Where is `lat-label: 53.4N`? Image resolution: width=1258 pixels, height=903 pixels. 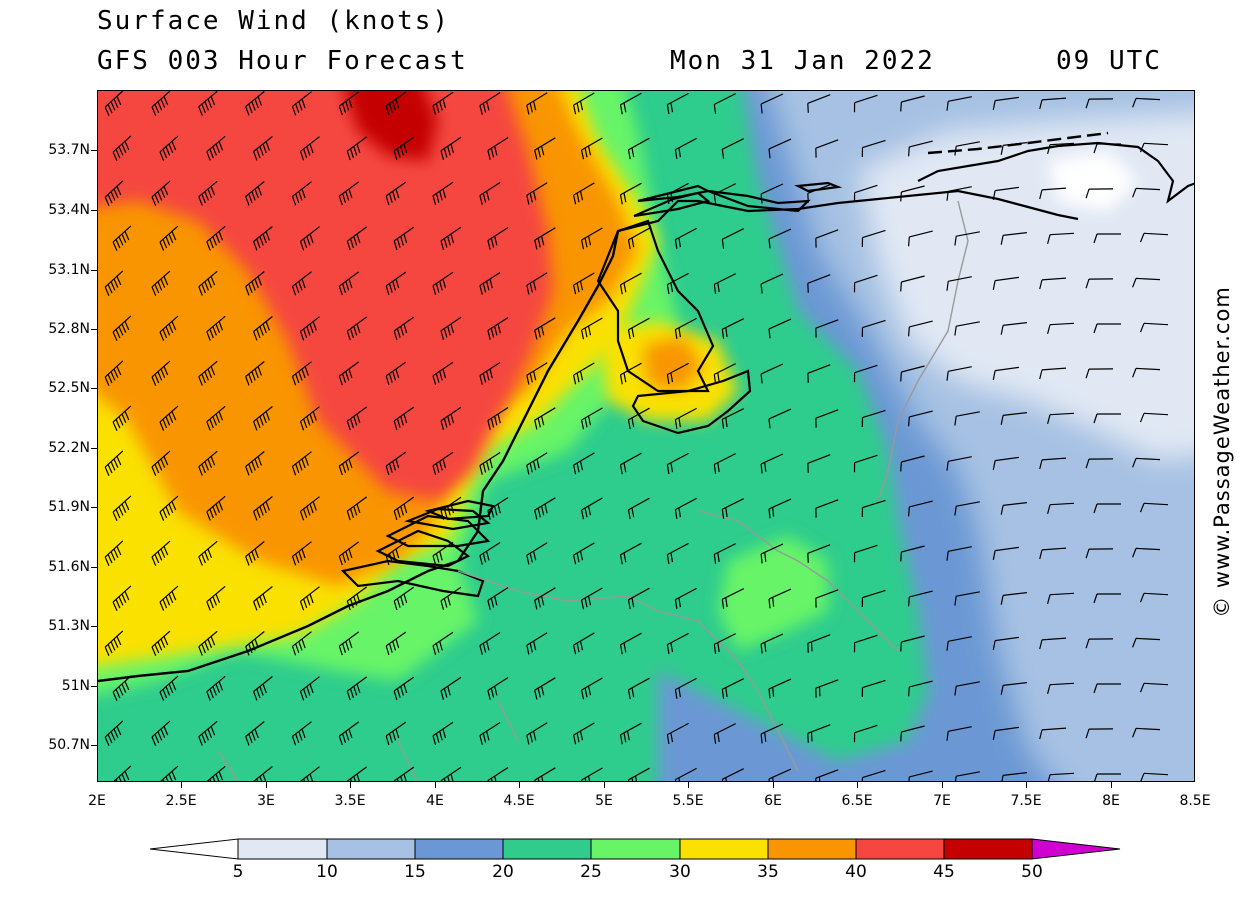
lat-label: 53.4N is located at coordinates (69, 210).